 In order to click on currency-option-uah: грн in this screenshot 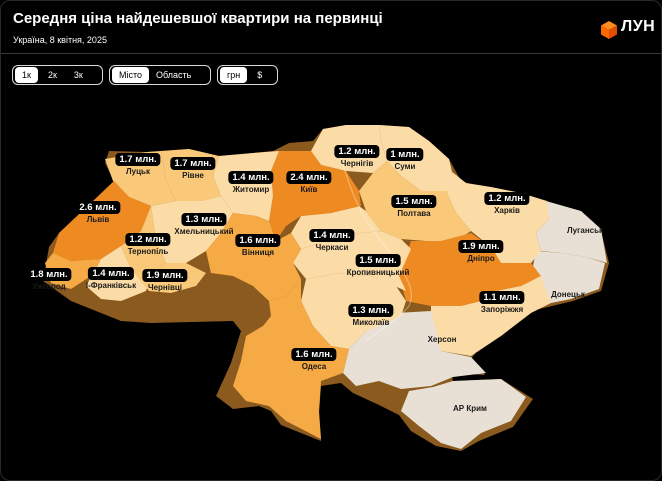, I will do `click(234, 75)`.